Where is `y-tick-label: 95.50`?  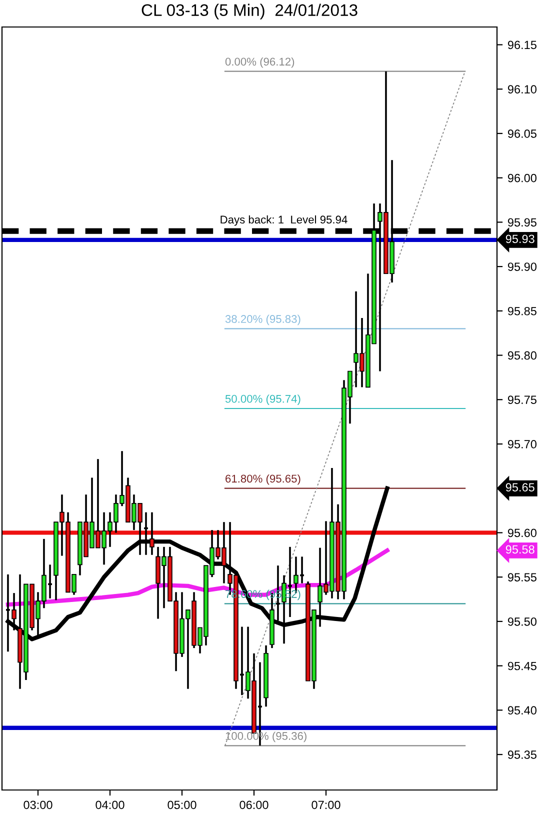 y-tick-label: 95.50 is located at coordinates (522, 621).